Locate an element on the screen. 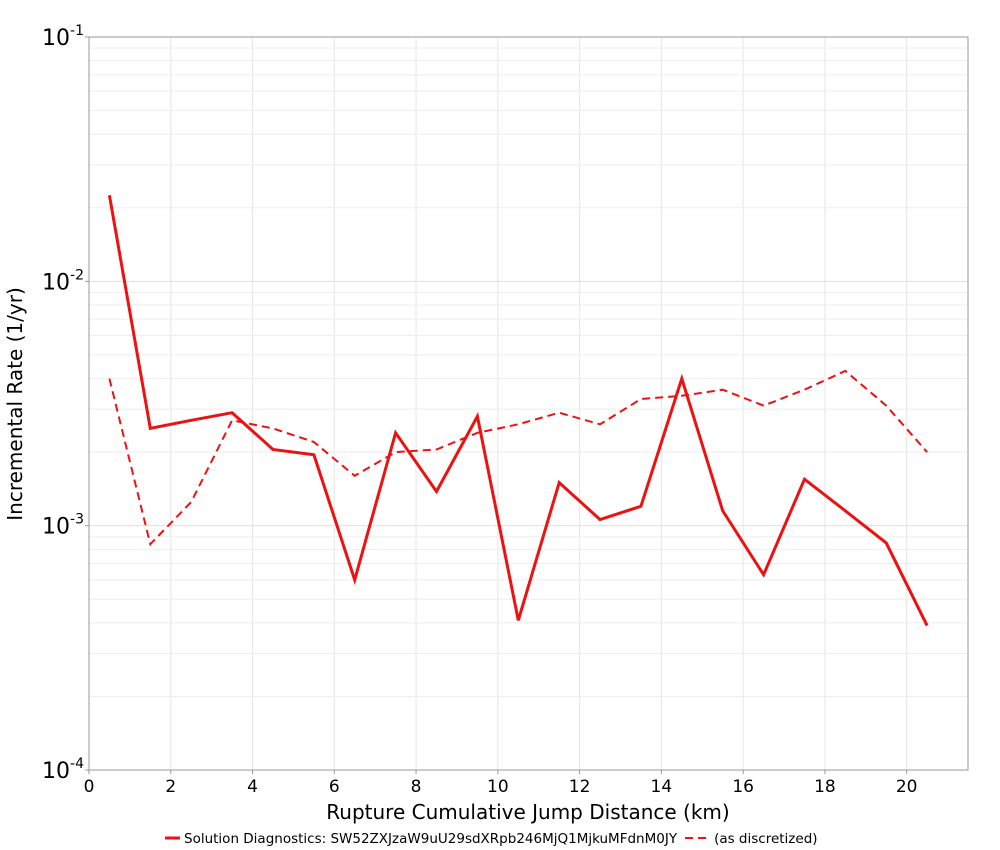  y-tick-label: 10⁻⁴ is located at coordinates (63, 770).